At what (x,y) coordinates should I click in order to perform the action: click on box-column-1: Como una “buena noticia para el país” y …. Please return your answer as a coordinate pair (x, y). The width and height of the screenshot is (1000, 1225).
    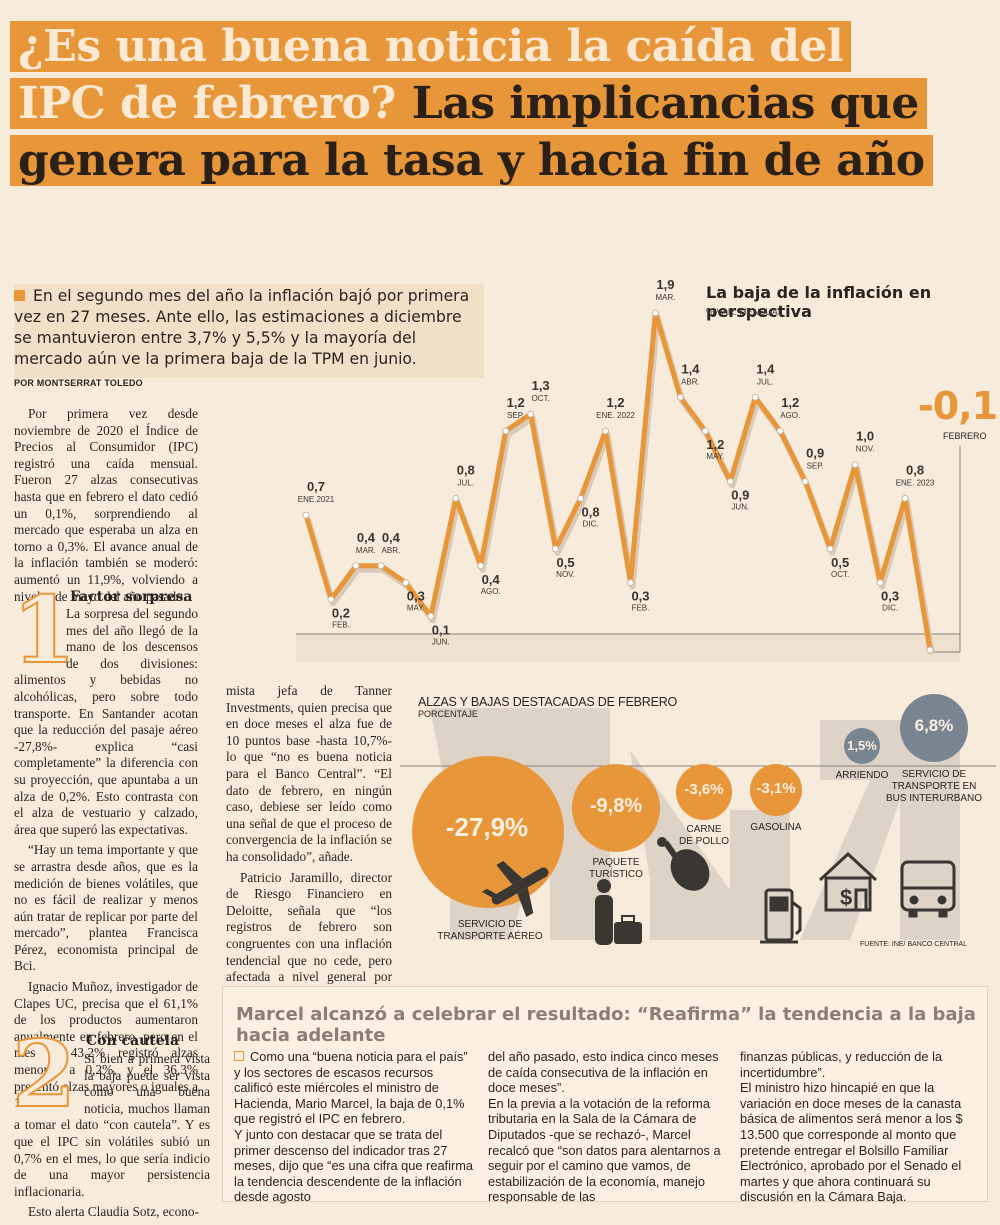
    Looking at the image, I should click on (354, 1127).